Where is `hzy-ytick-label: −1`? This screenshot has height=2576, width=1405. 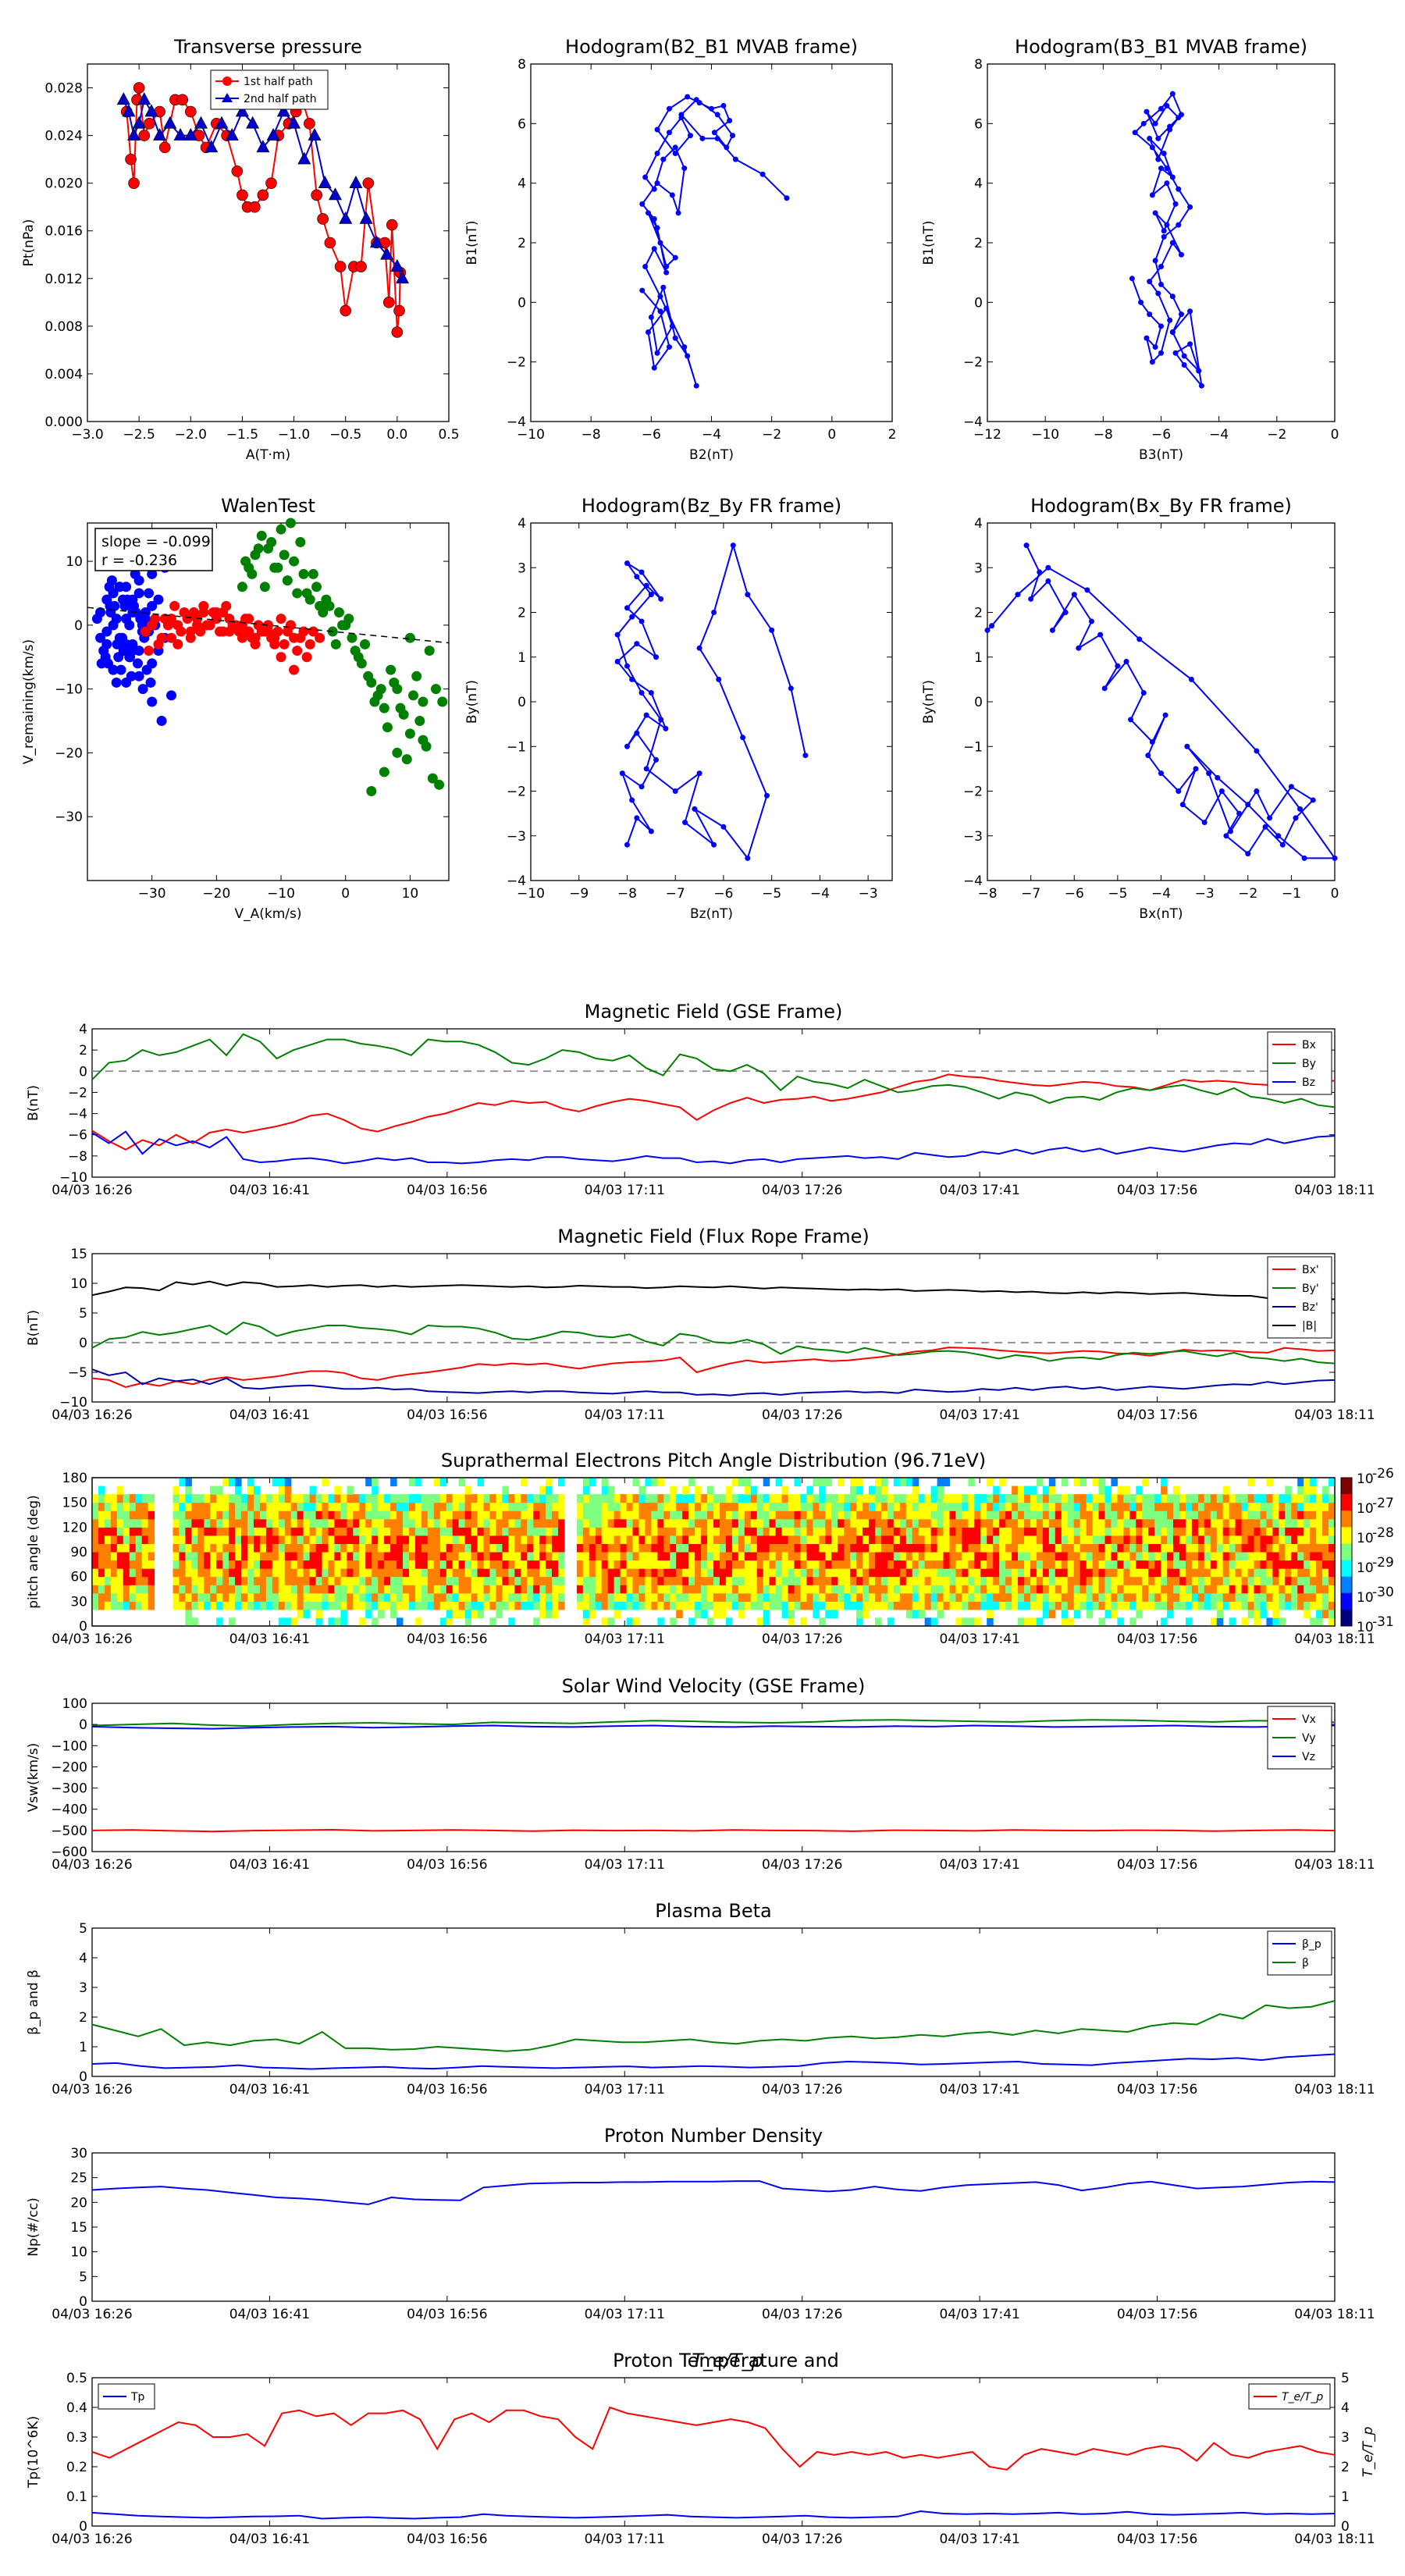
hzy-ytick-label: −1 is located at coordinates (516, 747).